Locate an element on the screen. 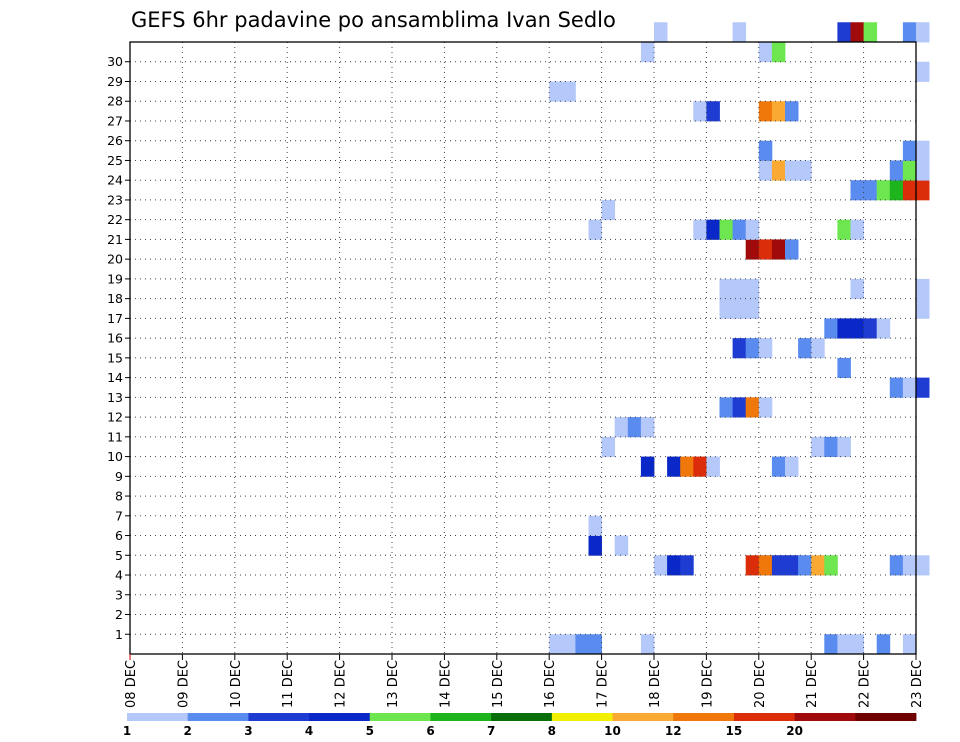 This screenshot has width=960, height=742. y-tick-label: 26 is located at coordinates (115, 140).